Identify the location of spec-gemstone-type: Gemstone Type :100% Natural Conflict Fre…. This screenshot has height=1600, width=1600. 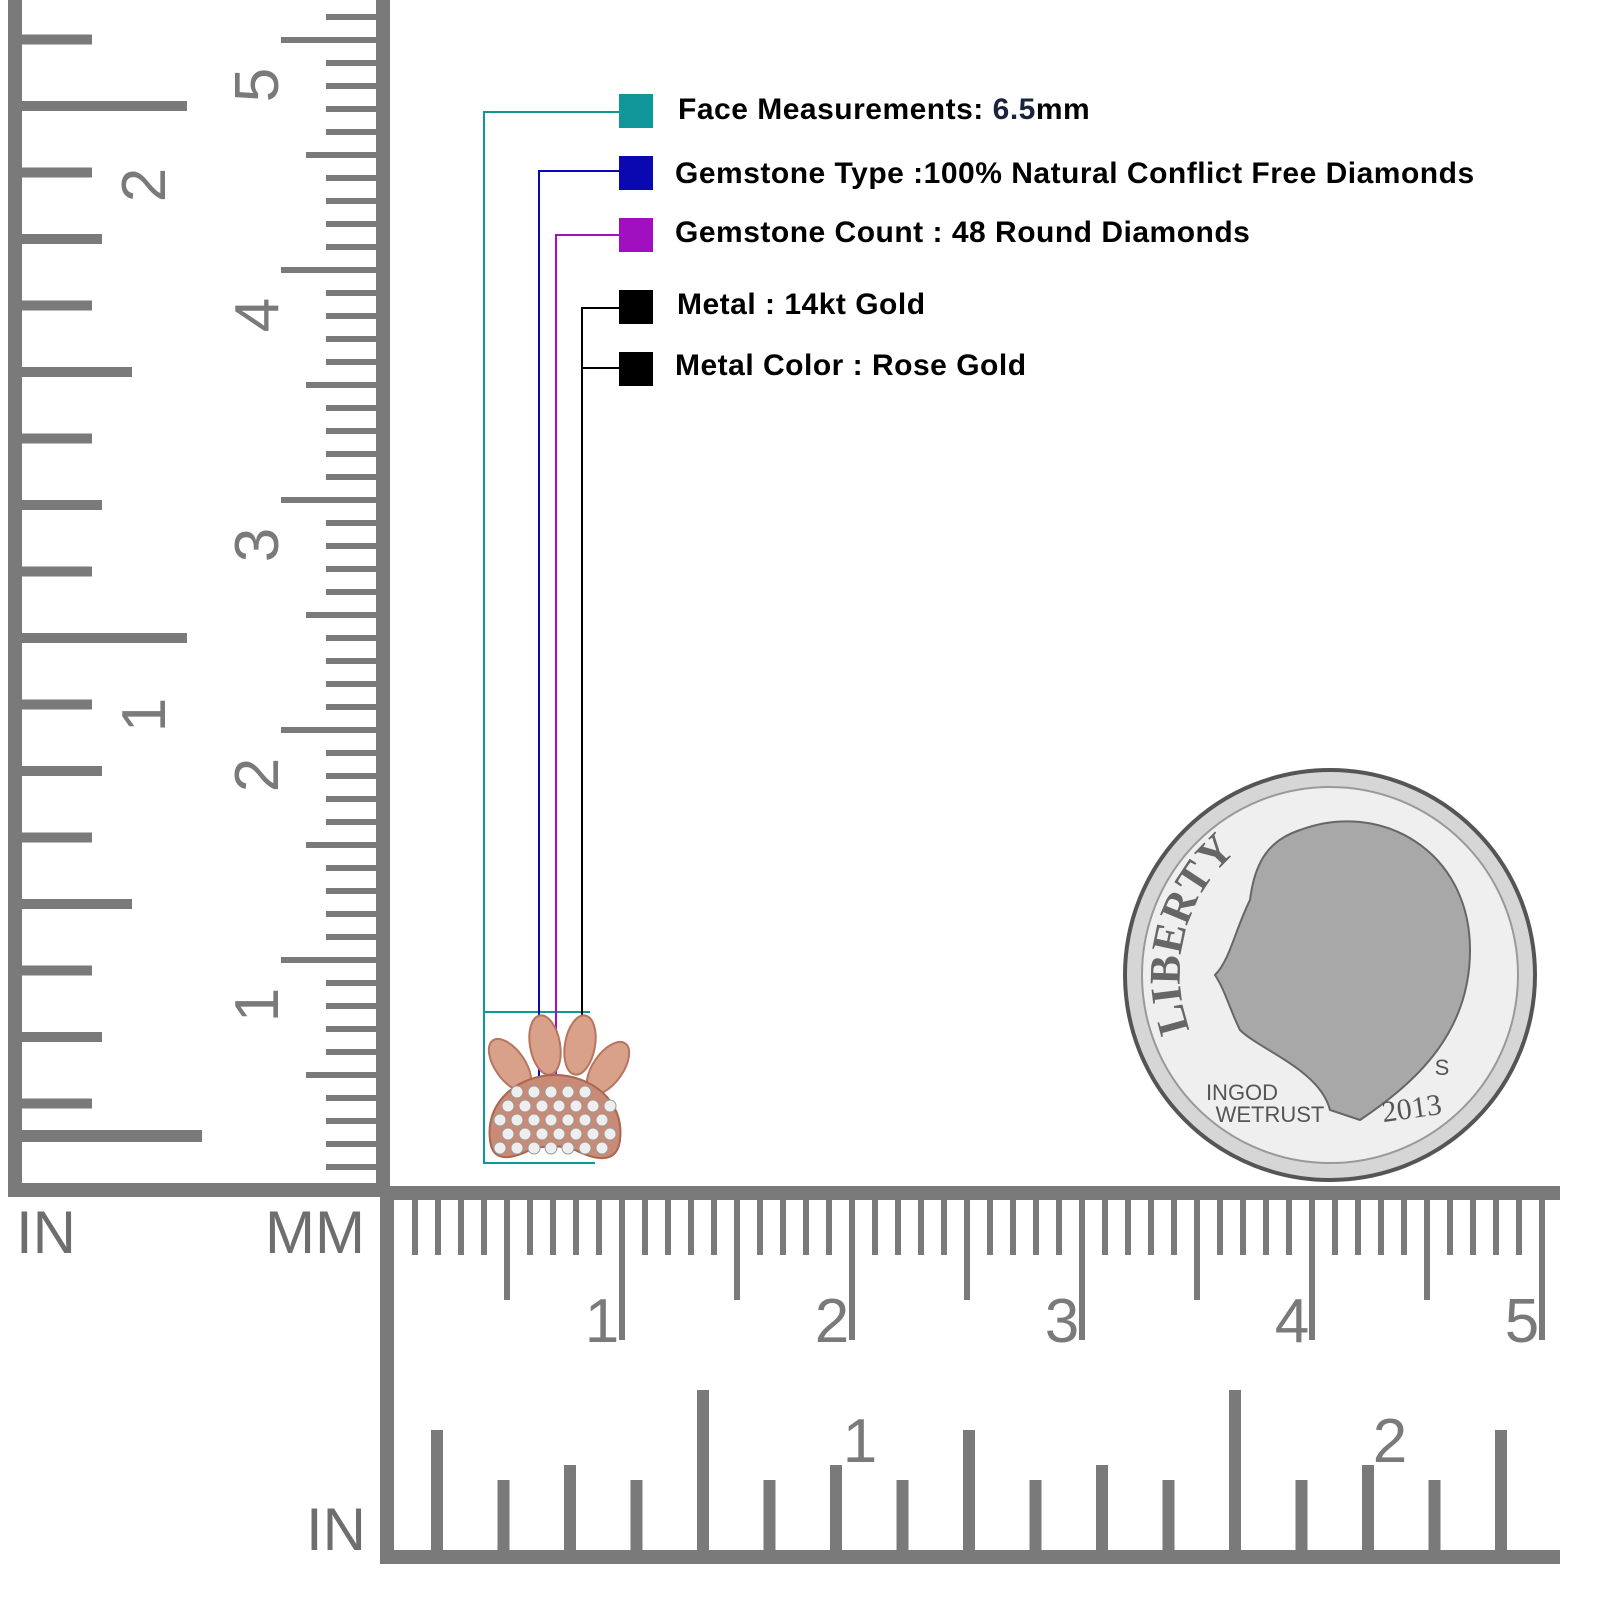
(1075, 173).